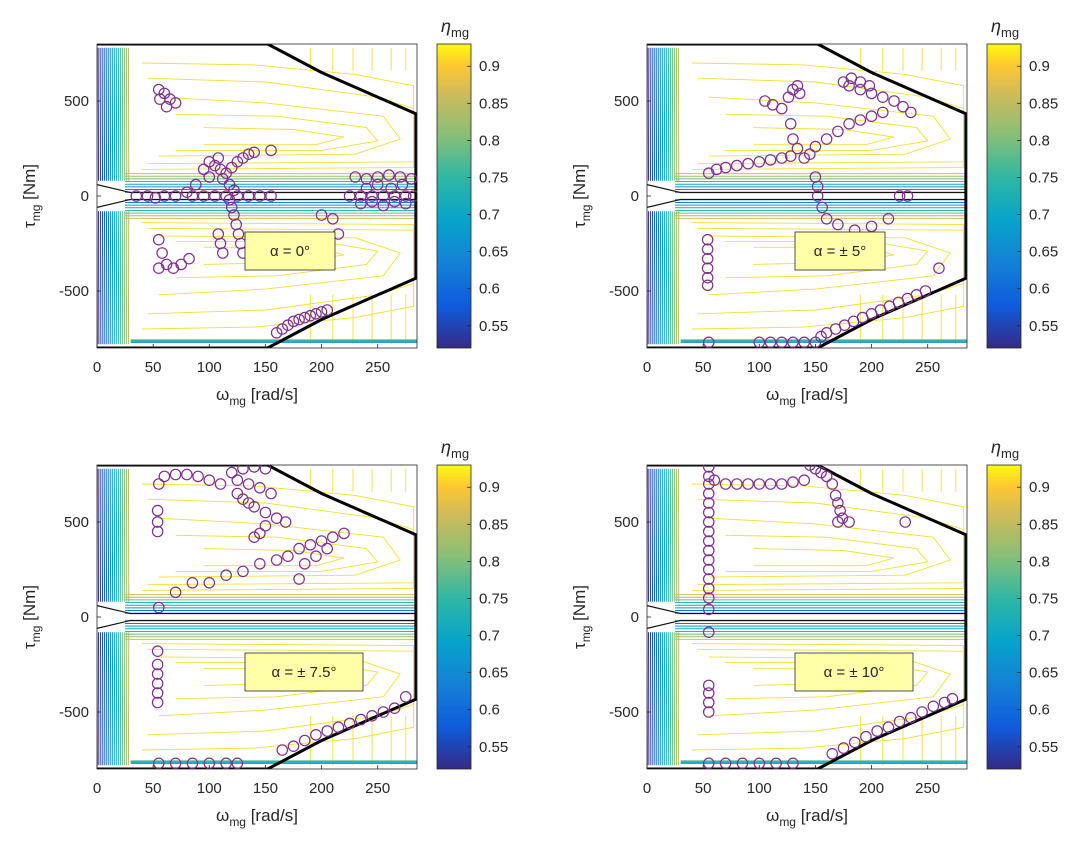 The width and height of the screenshot is (1072, 843). What do you see at coordinates (472, 603) in the screenshot?
I see `colorbar: 0.55 0.6 0.65 0.7 0.75 0.8 0.85 0.9 ηmg` at bounding box center [472, 603].